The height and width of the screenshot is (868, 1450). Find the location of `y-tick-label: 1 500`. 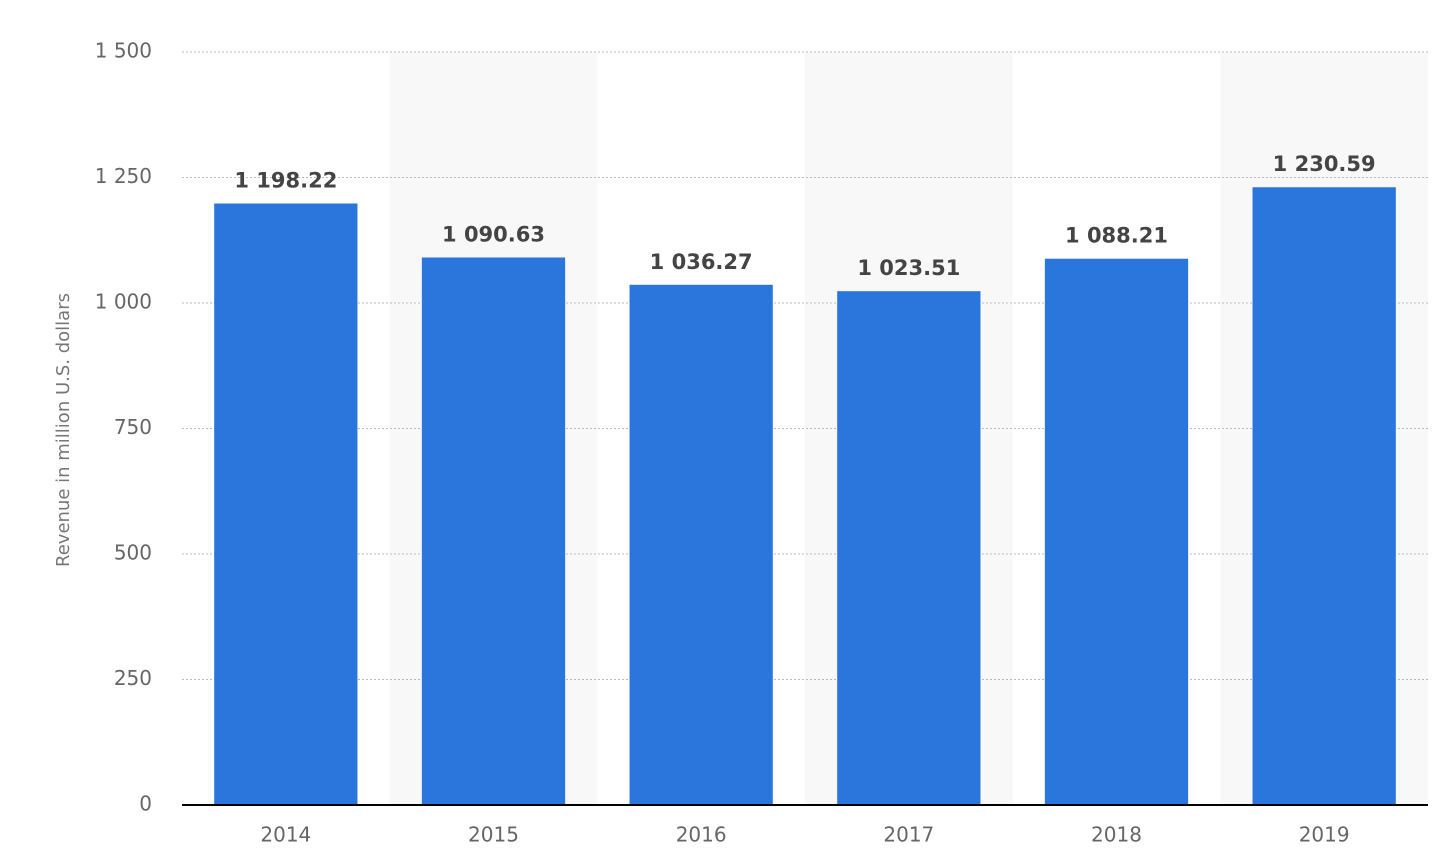

y-tick-label: 1 500 is located at coordinates (123, 51).